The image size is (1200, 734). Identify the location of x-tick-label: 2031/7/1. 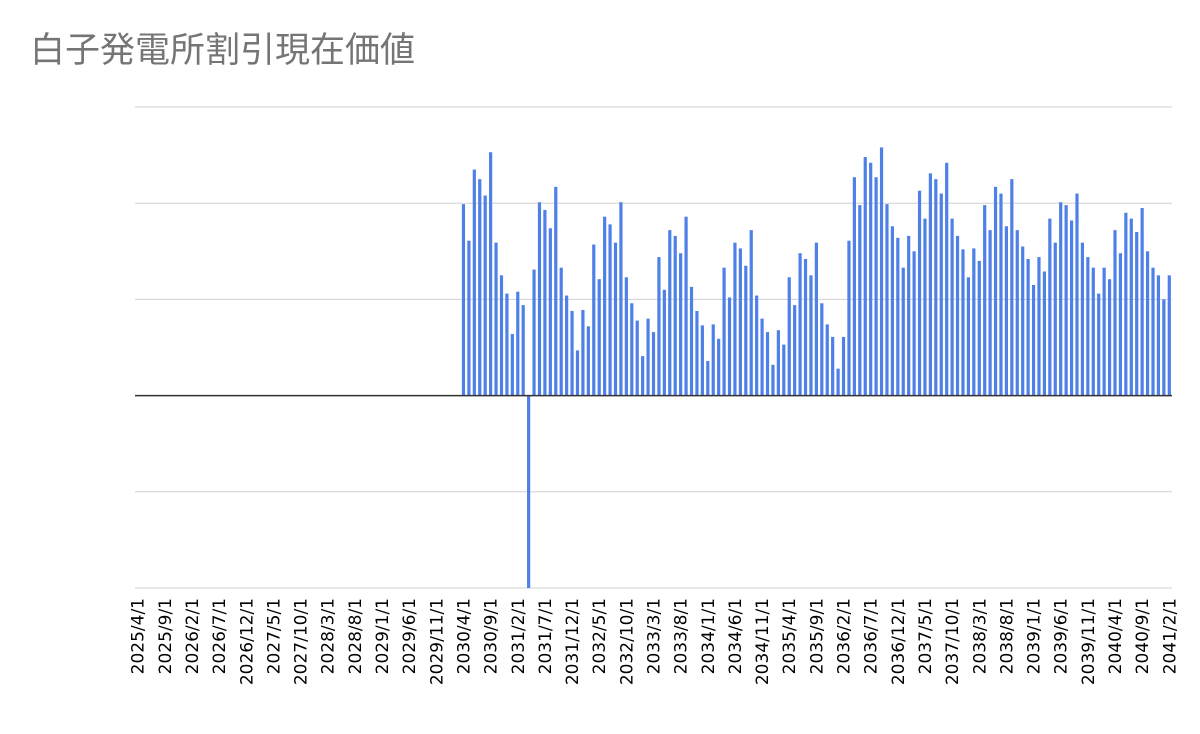
(546, 636).